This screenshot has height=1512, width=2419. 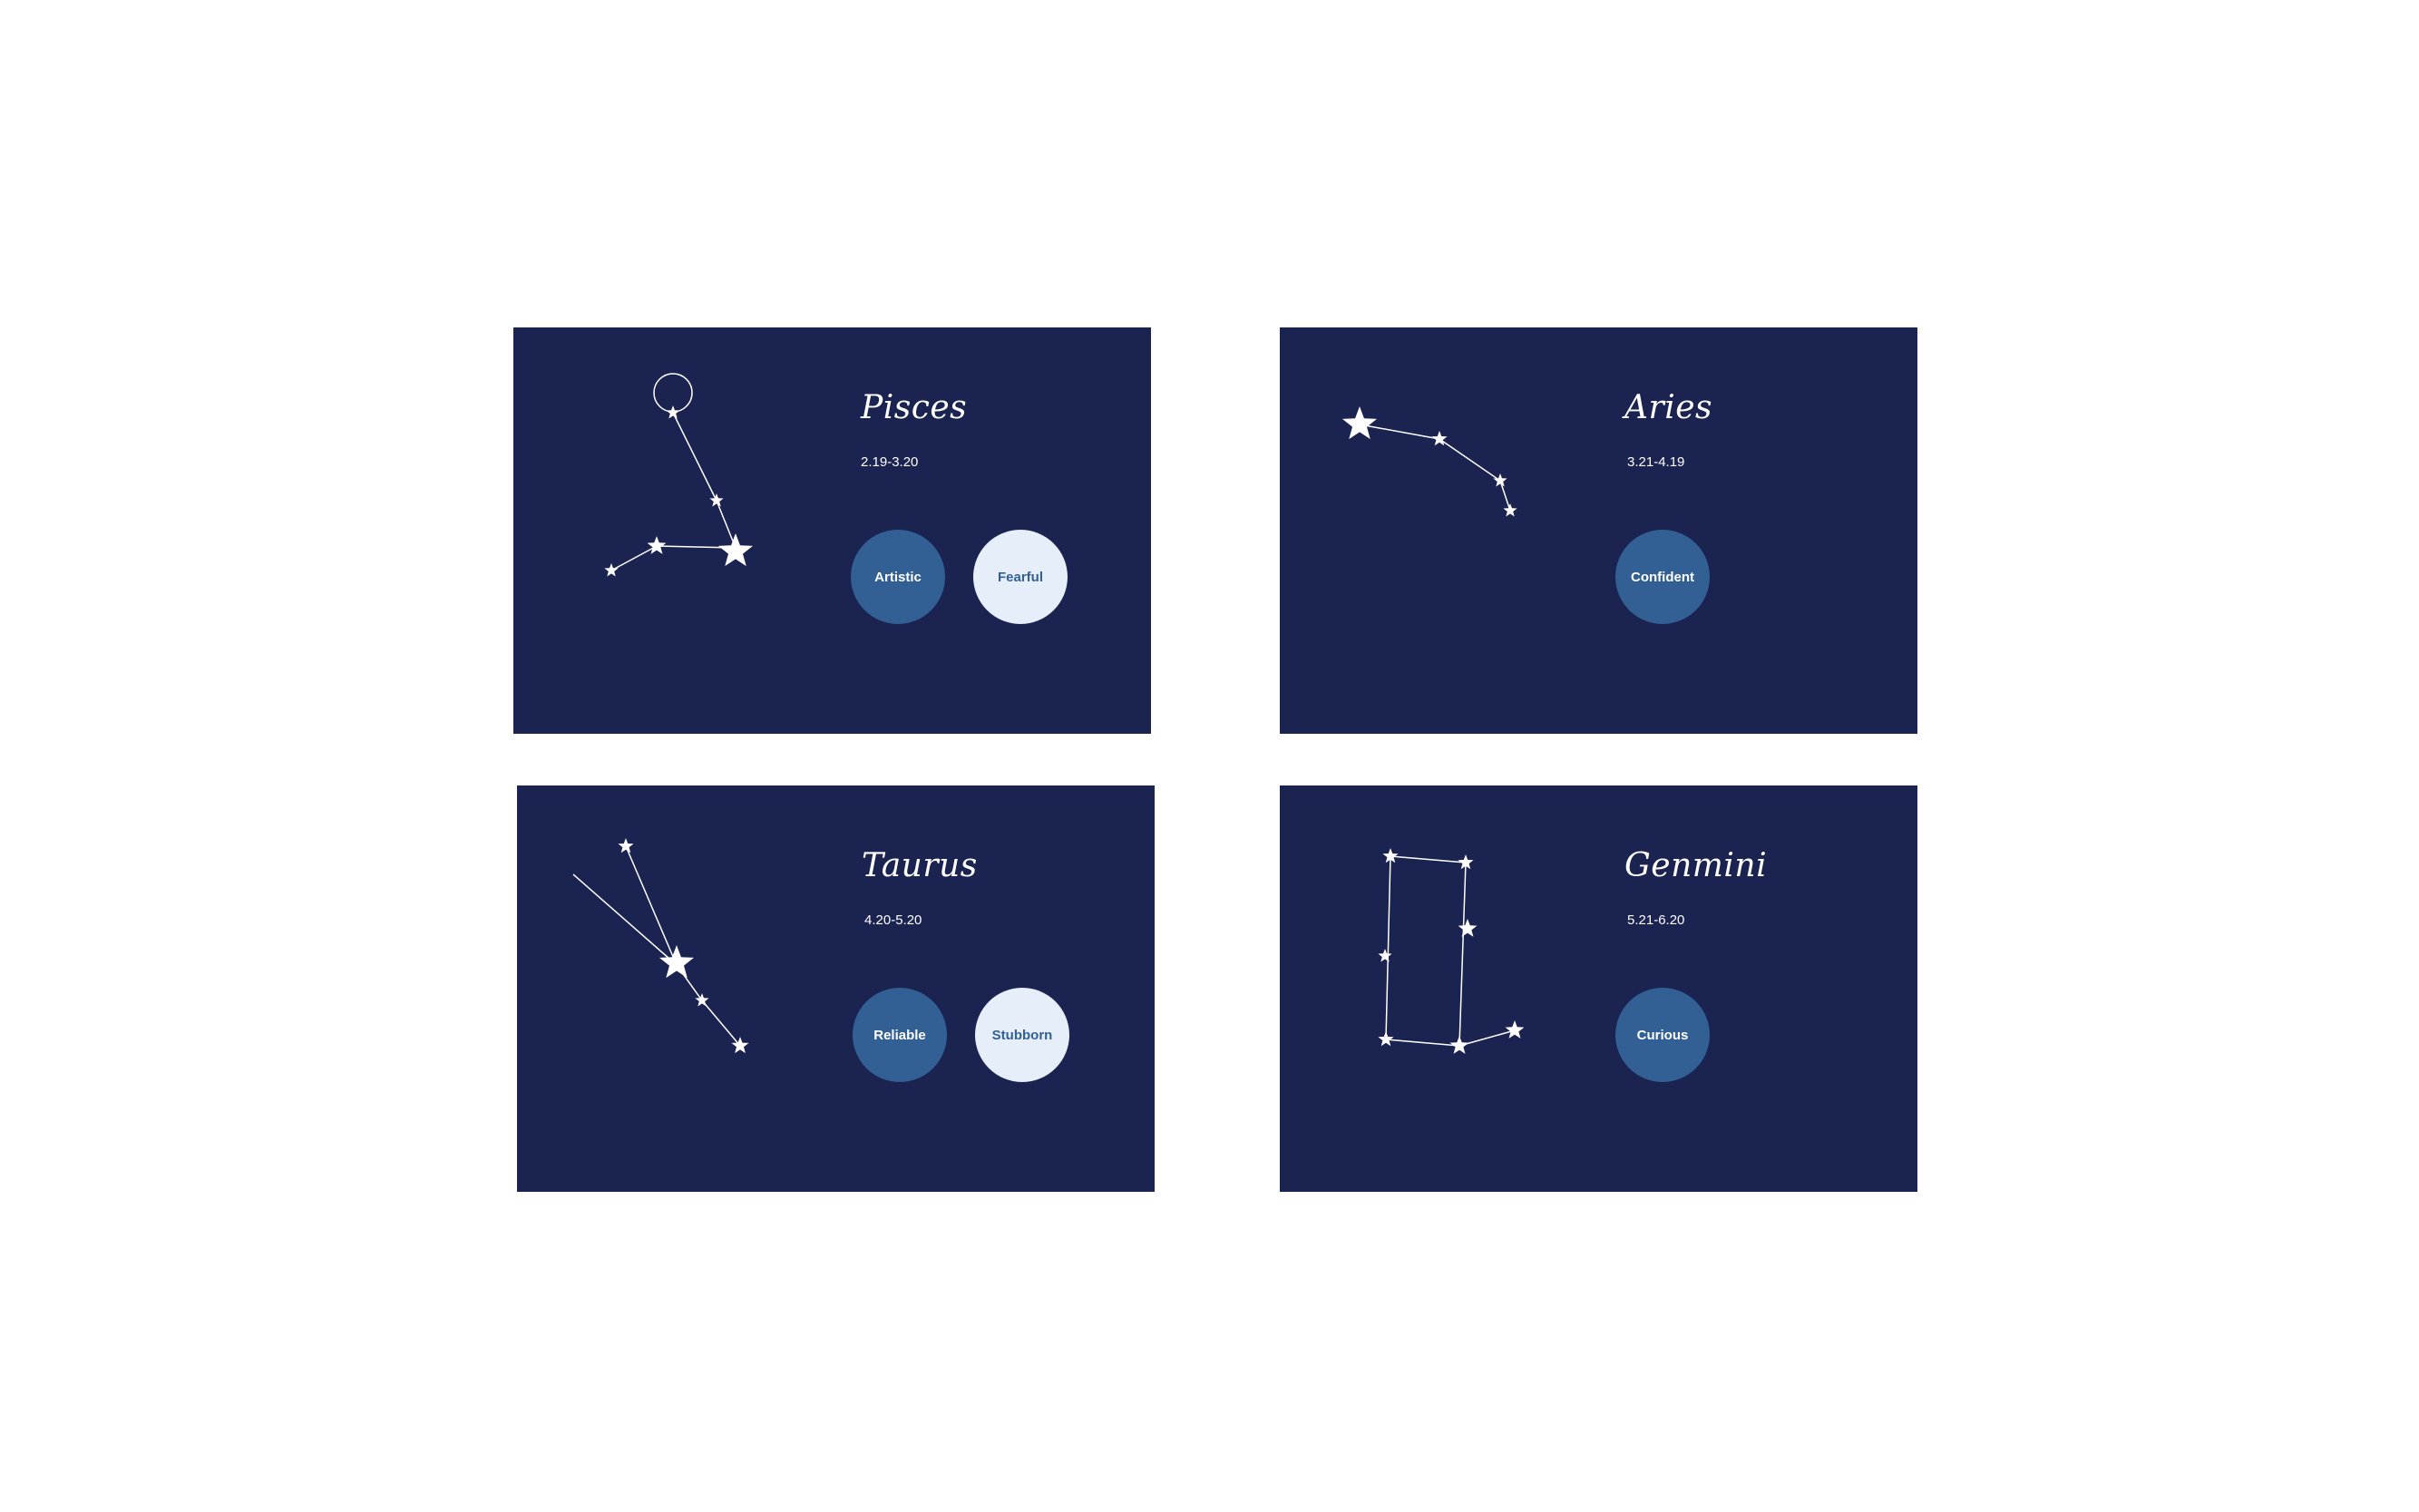 I want to click on taurus-constellation-icon, so click(x=661, y=946).